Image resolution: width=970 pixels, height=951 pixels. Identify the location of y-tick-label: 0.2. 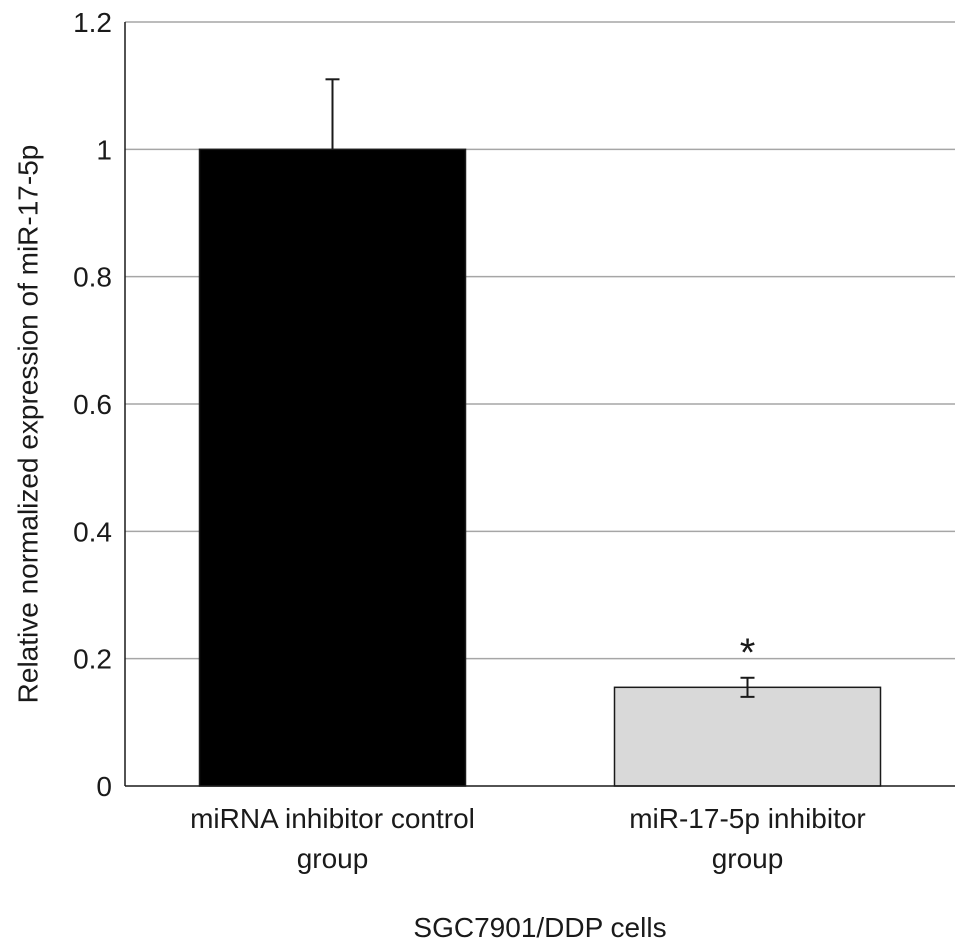
(92, 659).